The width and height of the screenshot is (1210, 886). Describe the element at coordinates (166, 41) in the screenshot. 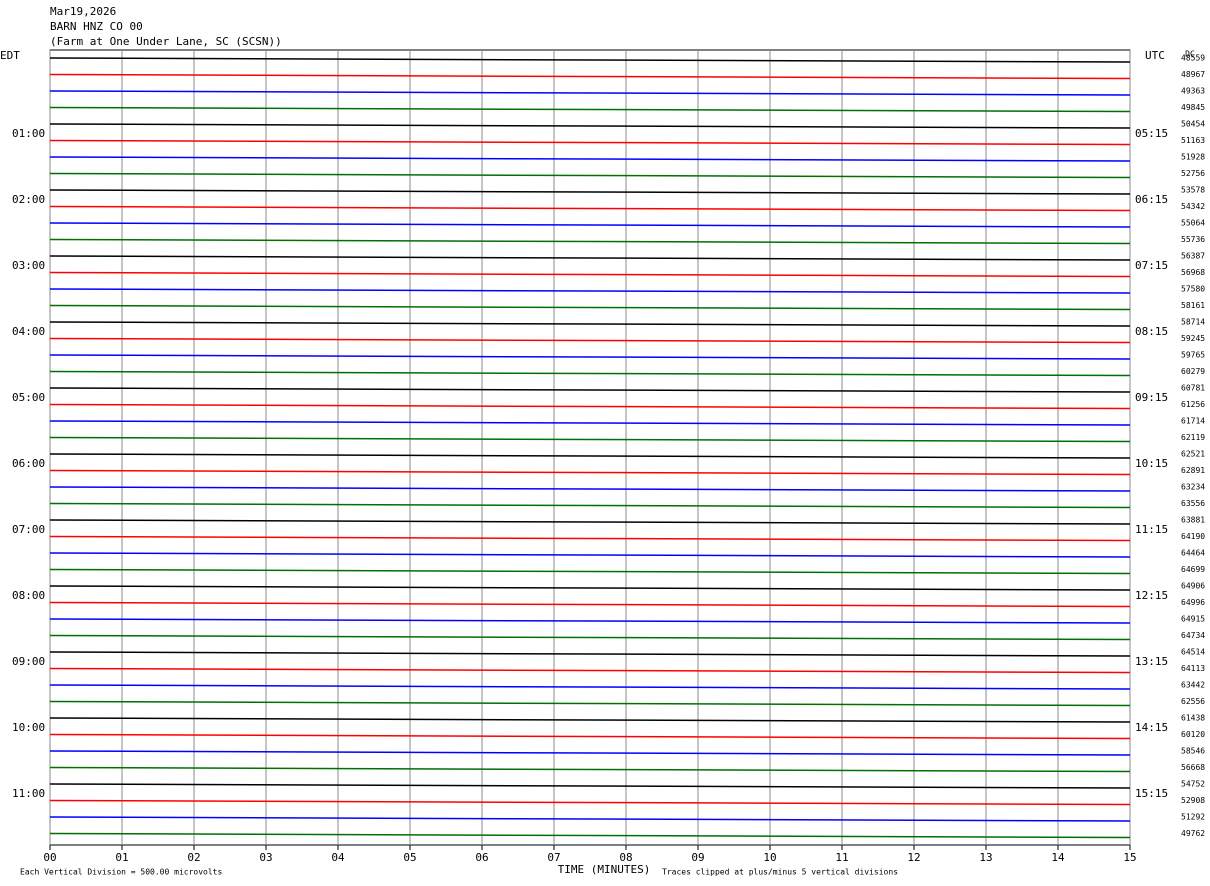

I see `title-location: (Farm at One Under Lane, SC (SCSN))` at that location.